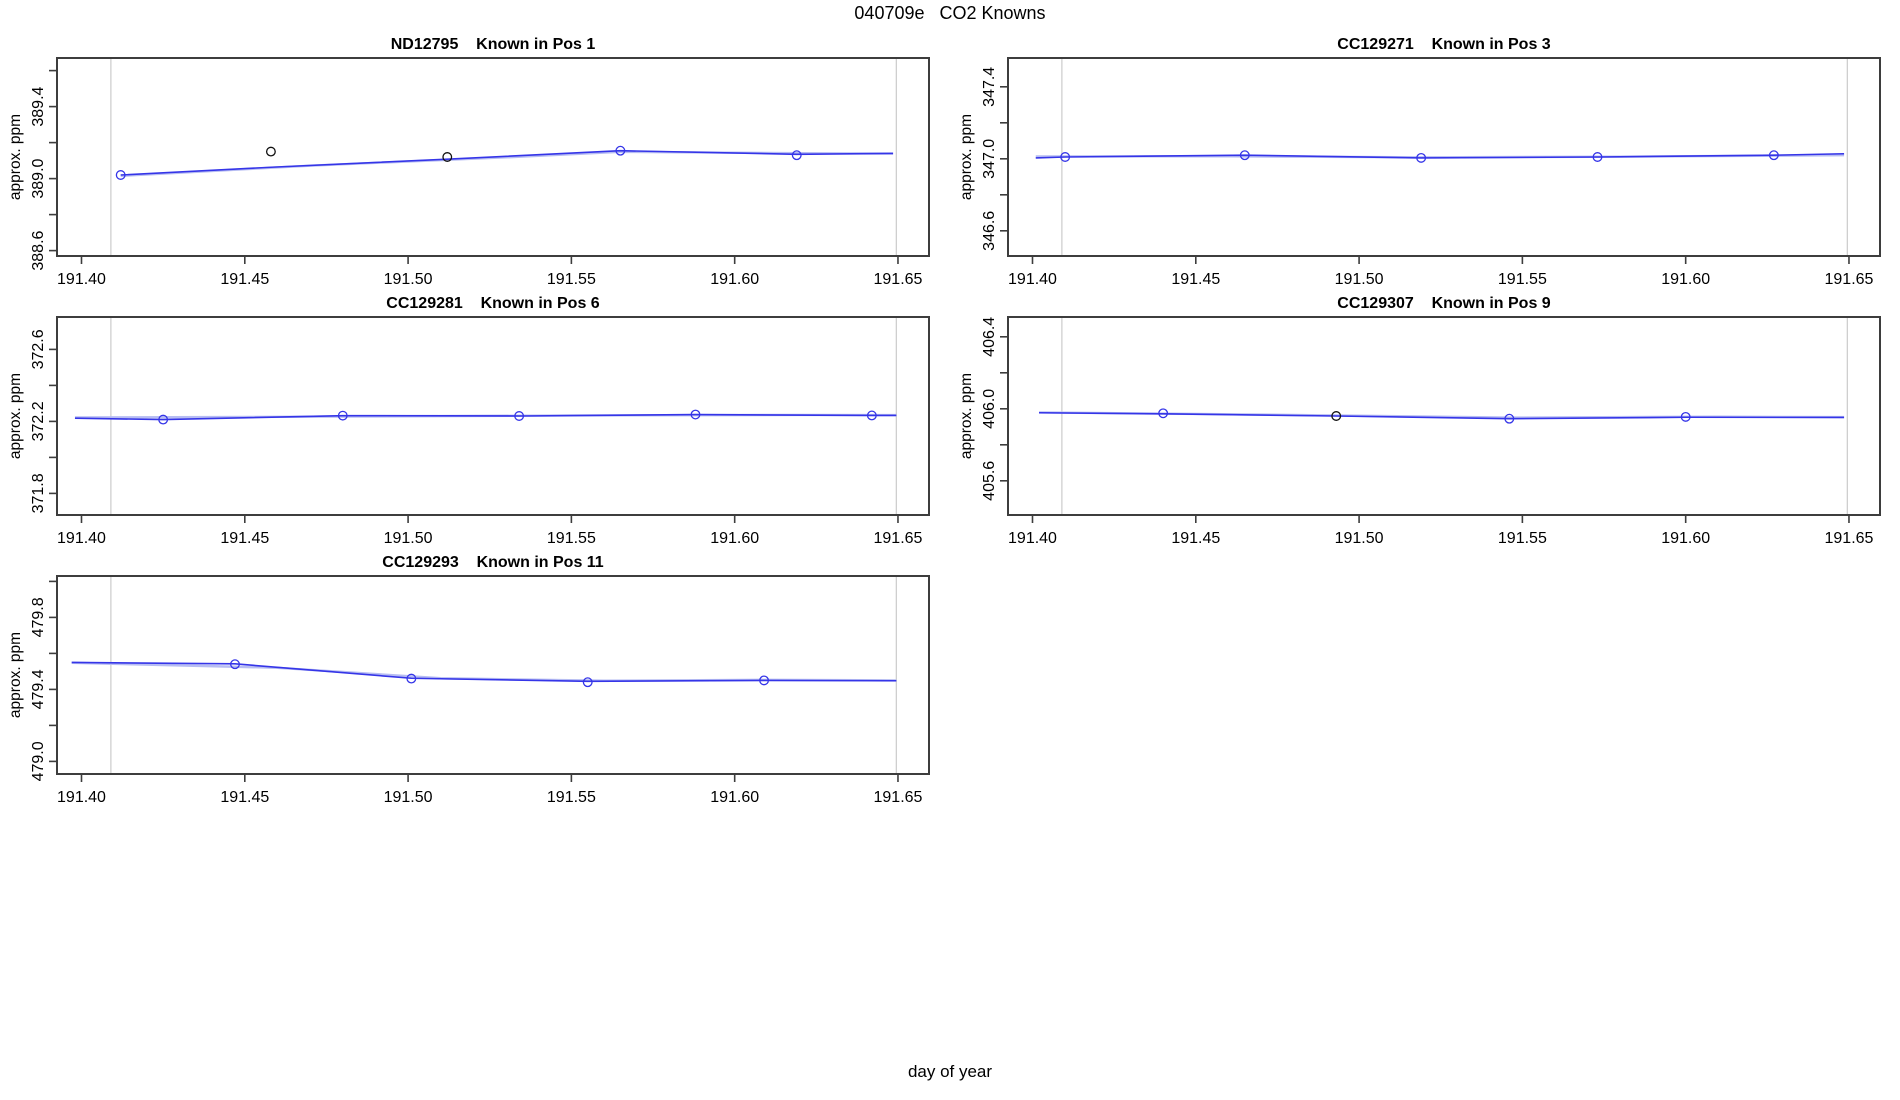  What do you see at coordinates (38, 493) in the screenshot?
I see `y-tick-label: 371.8` at bounding box center [38, 493].